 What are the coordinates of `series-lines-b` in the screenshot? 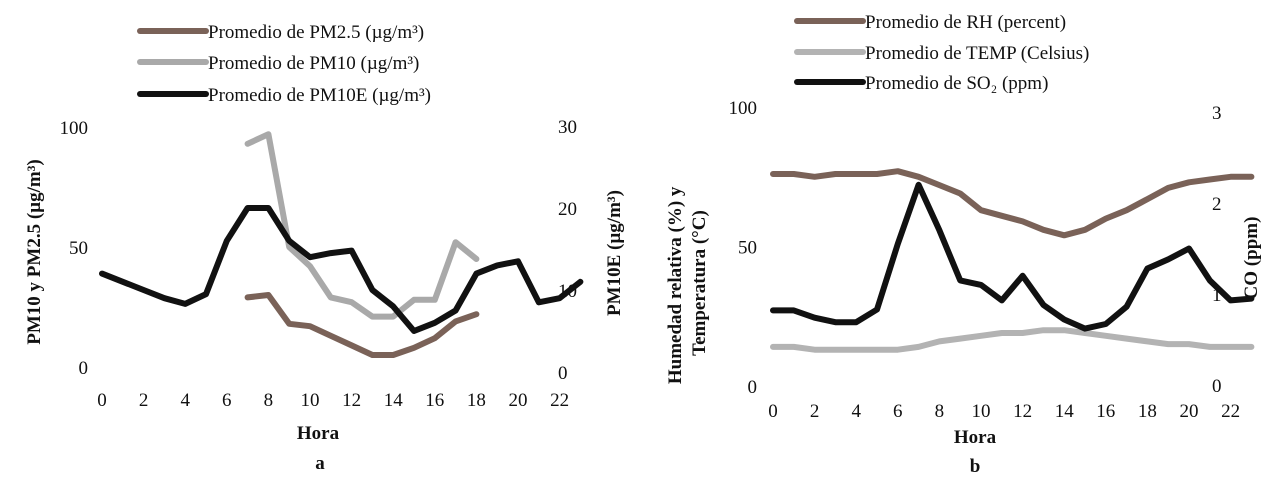 It's located at (1012, 260).